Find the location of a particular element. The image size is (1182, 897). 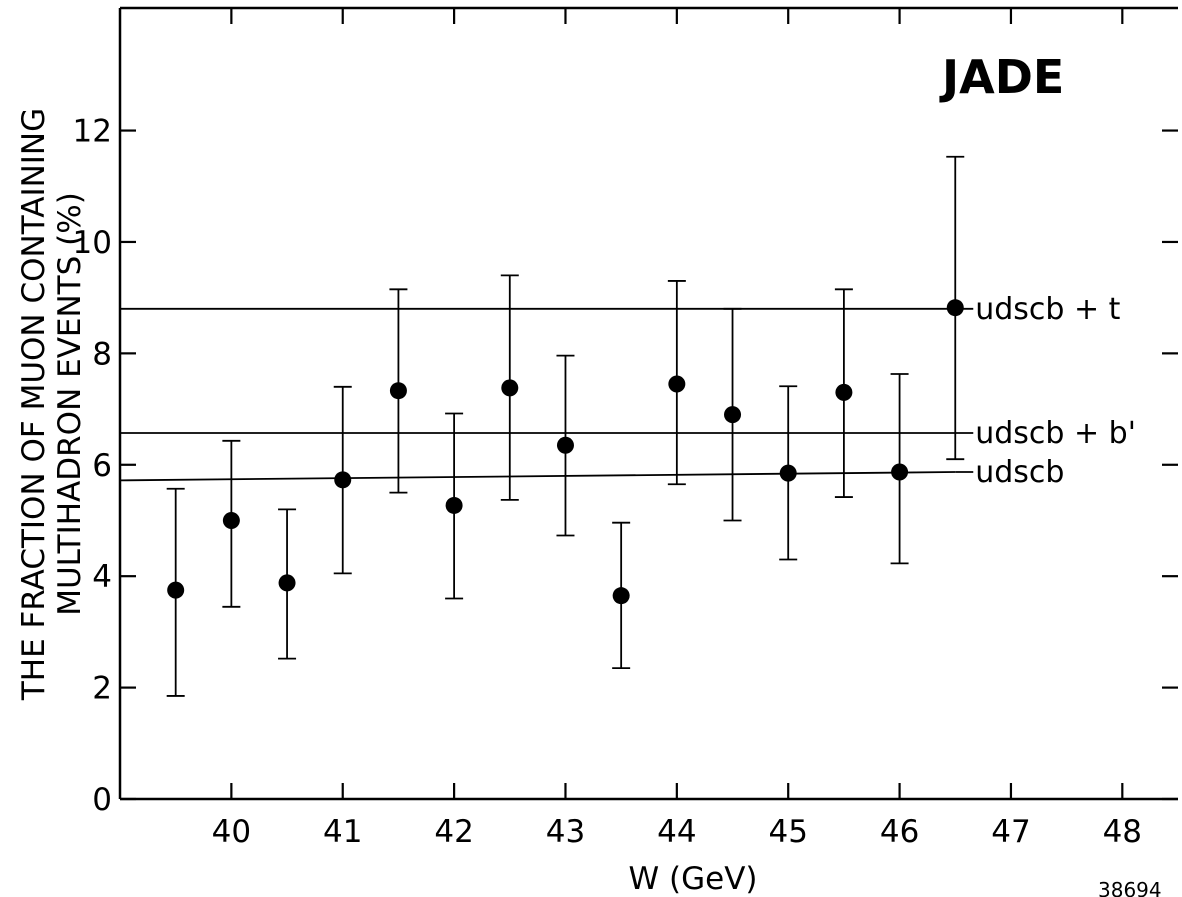

x-tick-label: 44 is located at coordinates (676, 832).